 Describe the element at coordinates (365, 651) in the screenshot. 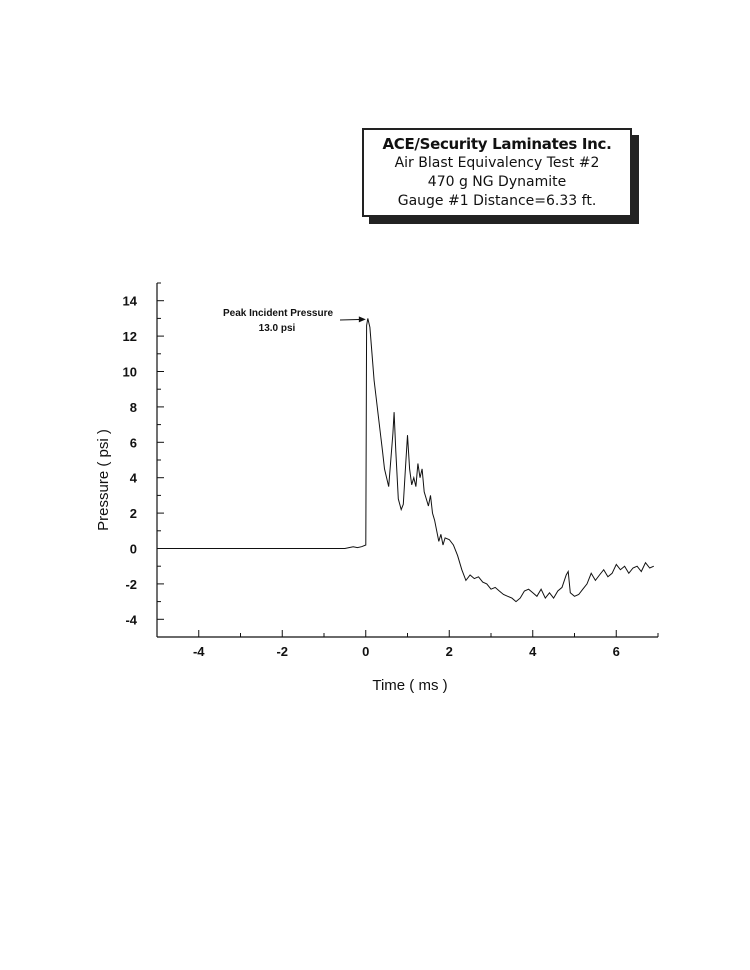

I see `x-tick-label: 0` at that location.